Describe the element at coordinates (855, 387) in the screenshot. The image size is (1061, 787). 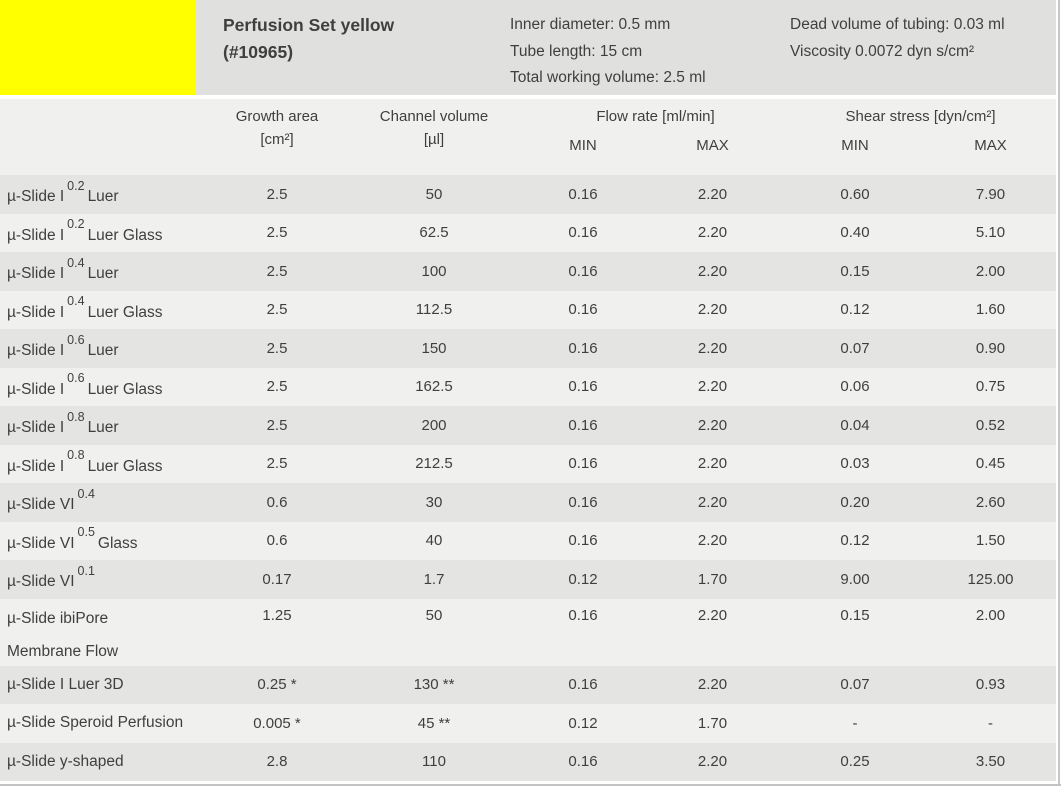
I see `shear-stress-min-value: 0.06` at that location.